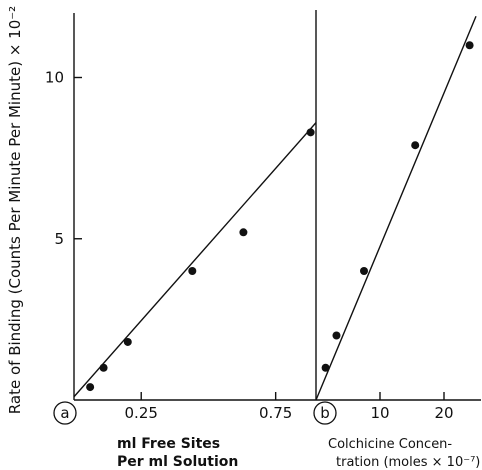  What do you see at coordinates (412, 407) in the screenshot?
I see `panel-b-ticks: 10 20` at bounding box center [412, 407].